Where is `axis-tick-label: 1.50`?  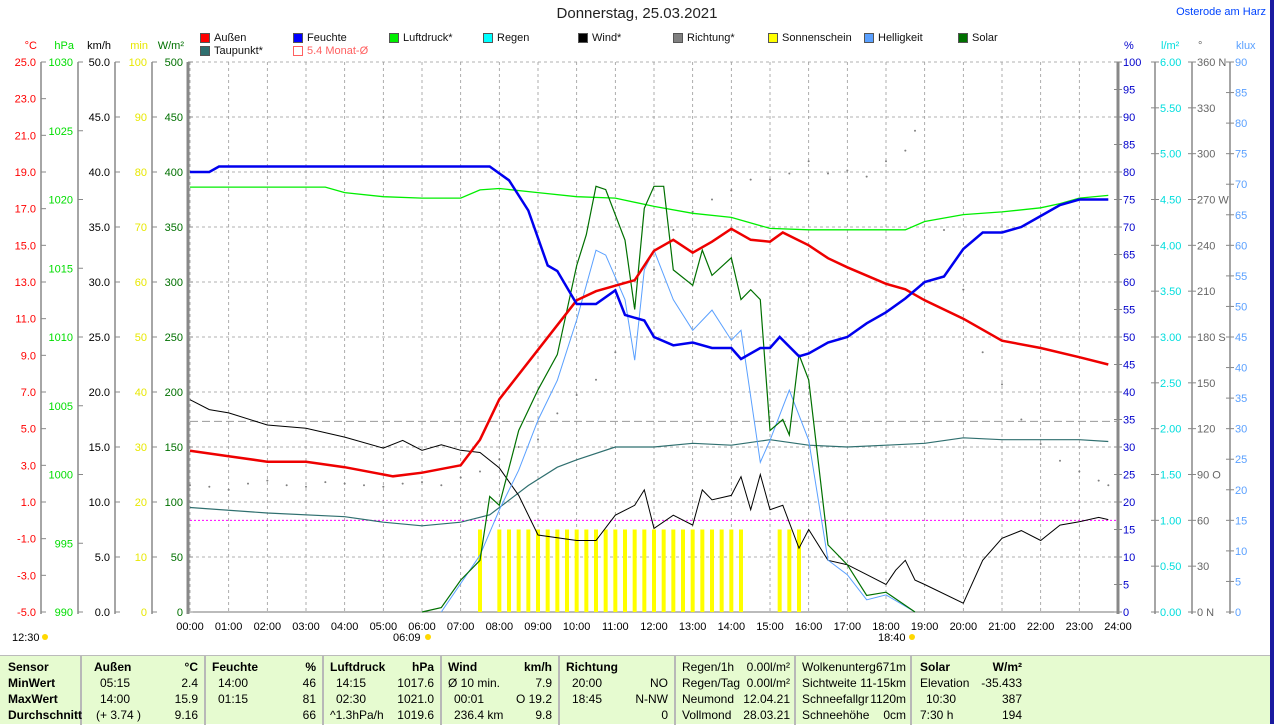 axis-tick-label: 1.50 is located at coordinates (1170, 476).